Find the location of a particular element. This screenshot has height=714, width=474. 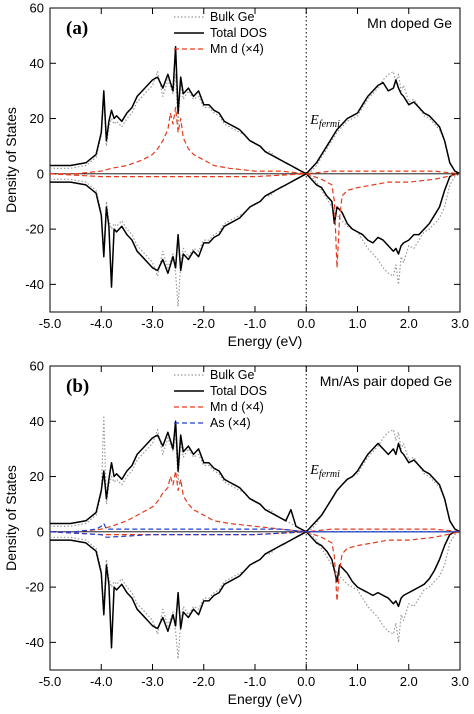

panel-label: (b) is located at coordinates (77, 386).